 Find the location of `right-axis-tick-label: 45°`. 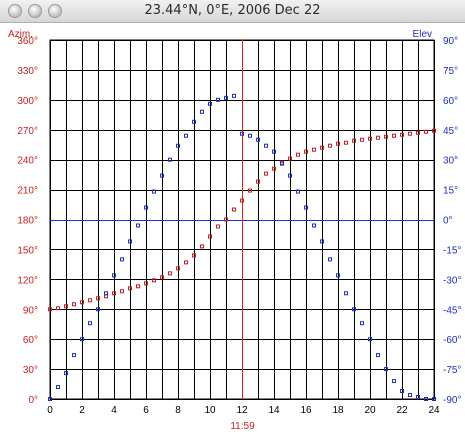

right-axis-tick-label: 45° is located at coordinates (450, 131).